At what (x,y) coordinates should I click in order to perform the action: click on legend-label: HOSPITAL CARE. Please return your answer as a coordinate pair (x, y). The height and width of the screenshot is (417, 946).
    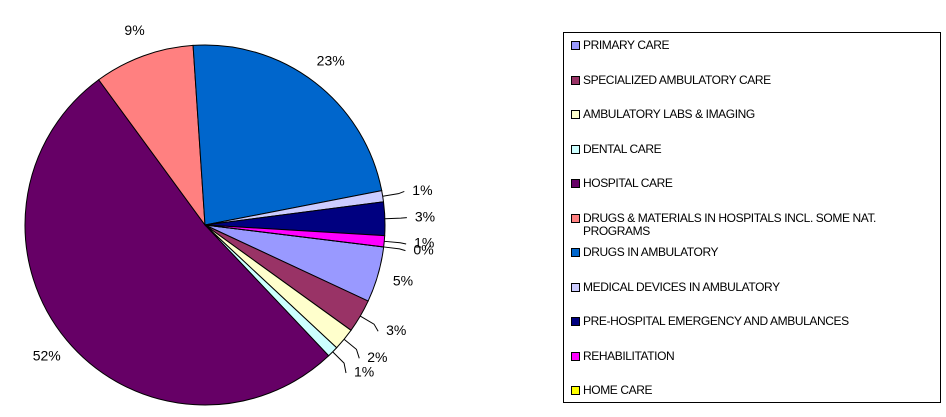
    Looking at the image, I should click on (628, 183).